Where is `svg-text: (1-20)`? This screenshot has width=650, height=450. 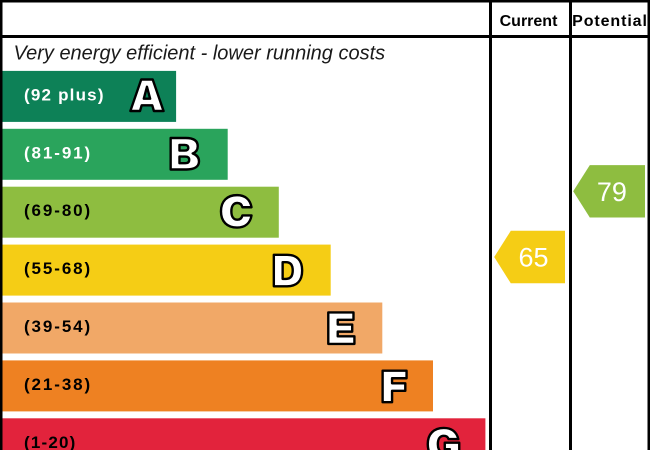
svg-text: (1-20) is located at coordinates (50, 441).